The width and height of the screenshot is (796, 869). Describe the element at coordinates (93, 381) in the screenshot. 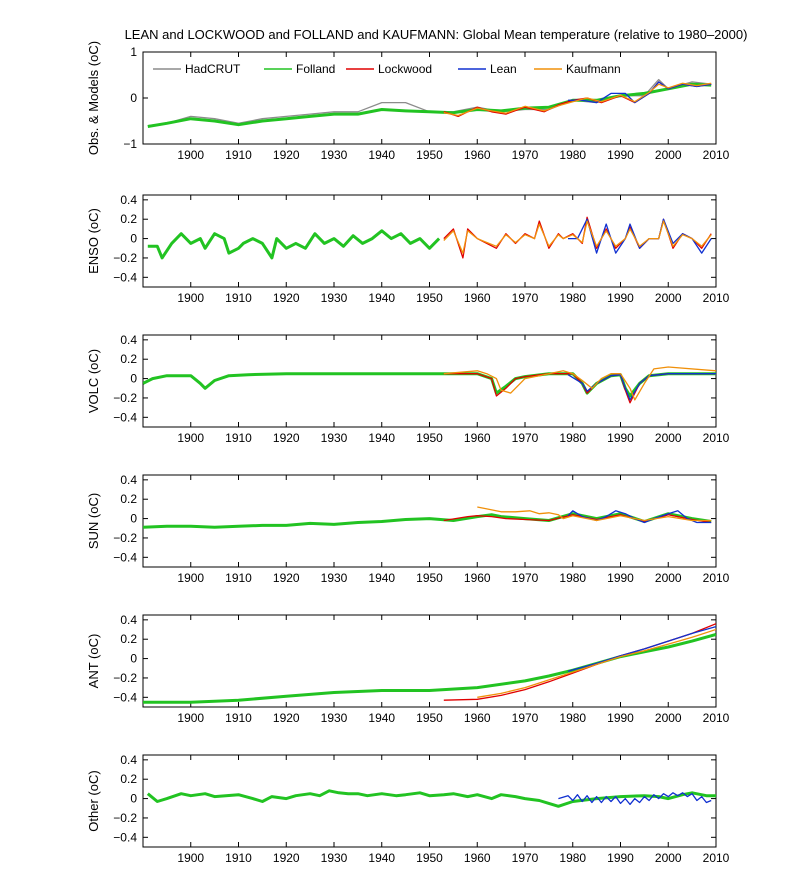

I see `y-axis-label: VOLC (oC)` at that location.